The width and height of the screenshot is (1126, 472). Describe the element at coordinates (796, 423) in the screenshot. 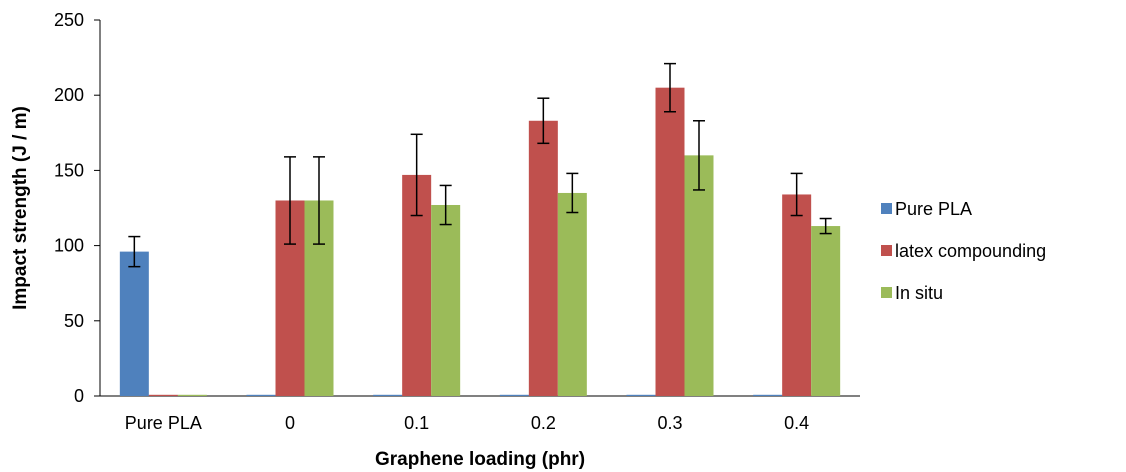

I see `x-tick-label: 0.4` at that location.